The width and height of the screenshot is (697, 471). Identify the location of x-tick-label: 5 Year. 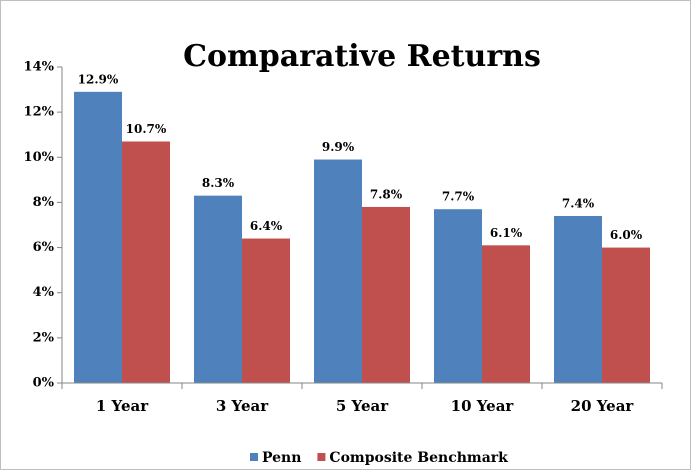
(362, 406).